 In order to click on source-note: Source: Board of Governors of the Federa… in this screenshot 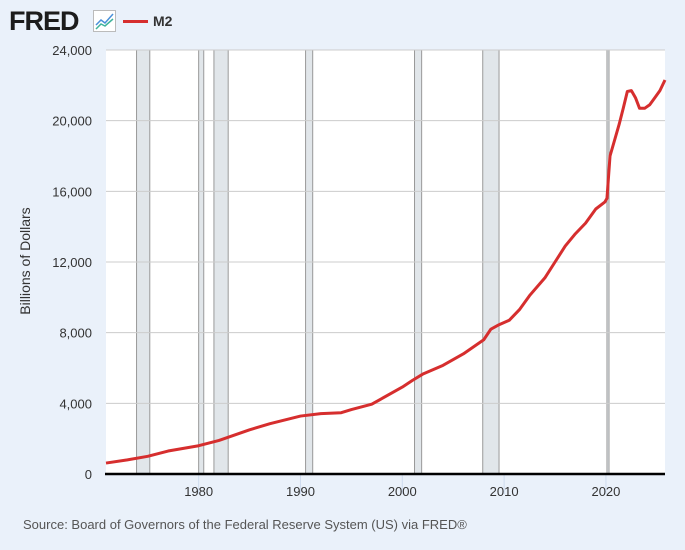, I will do `click(245, 524)`.